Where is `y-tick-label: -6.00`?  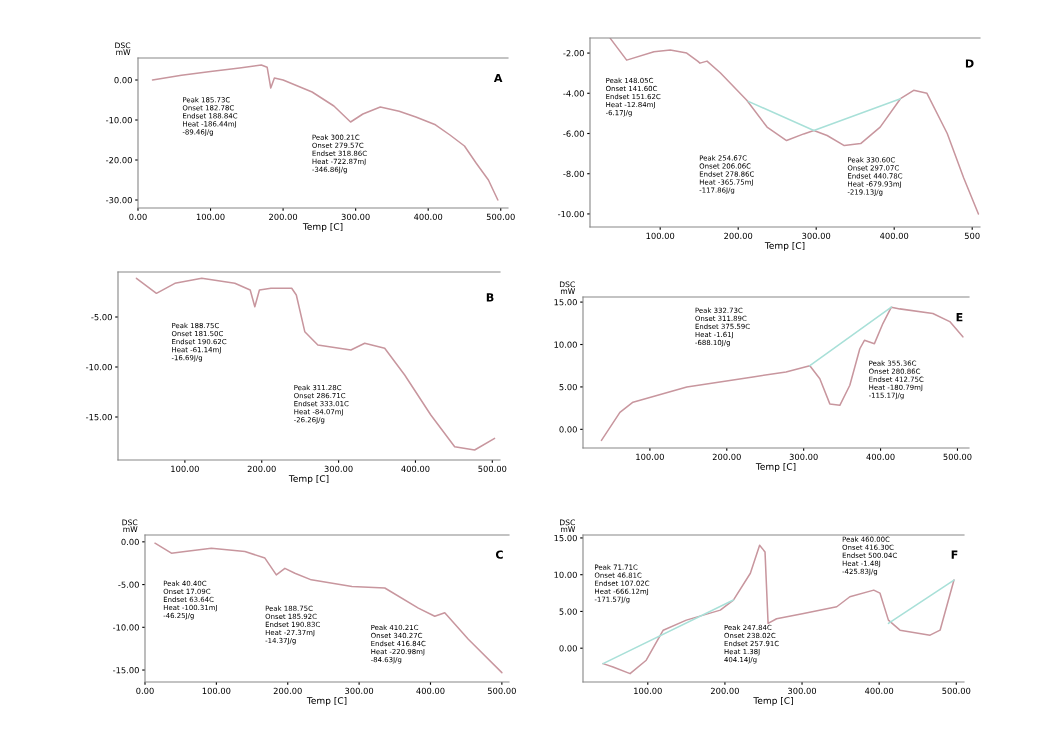 y-tick-label: -6.00 is located at coordinates (573, 133).